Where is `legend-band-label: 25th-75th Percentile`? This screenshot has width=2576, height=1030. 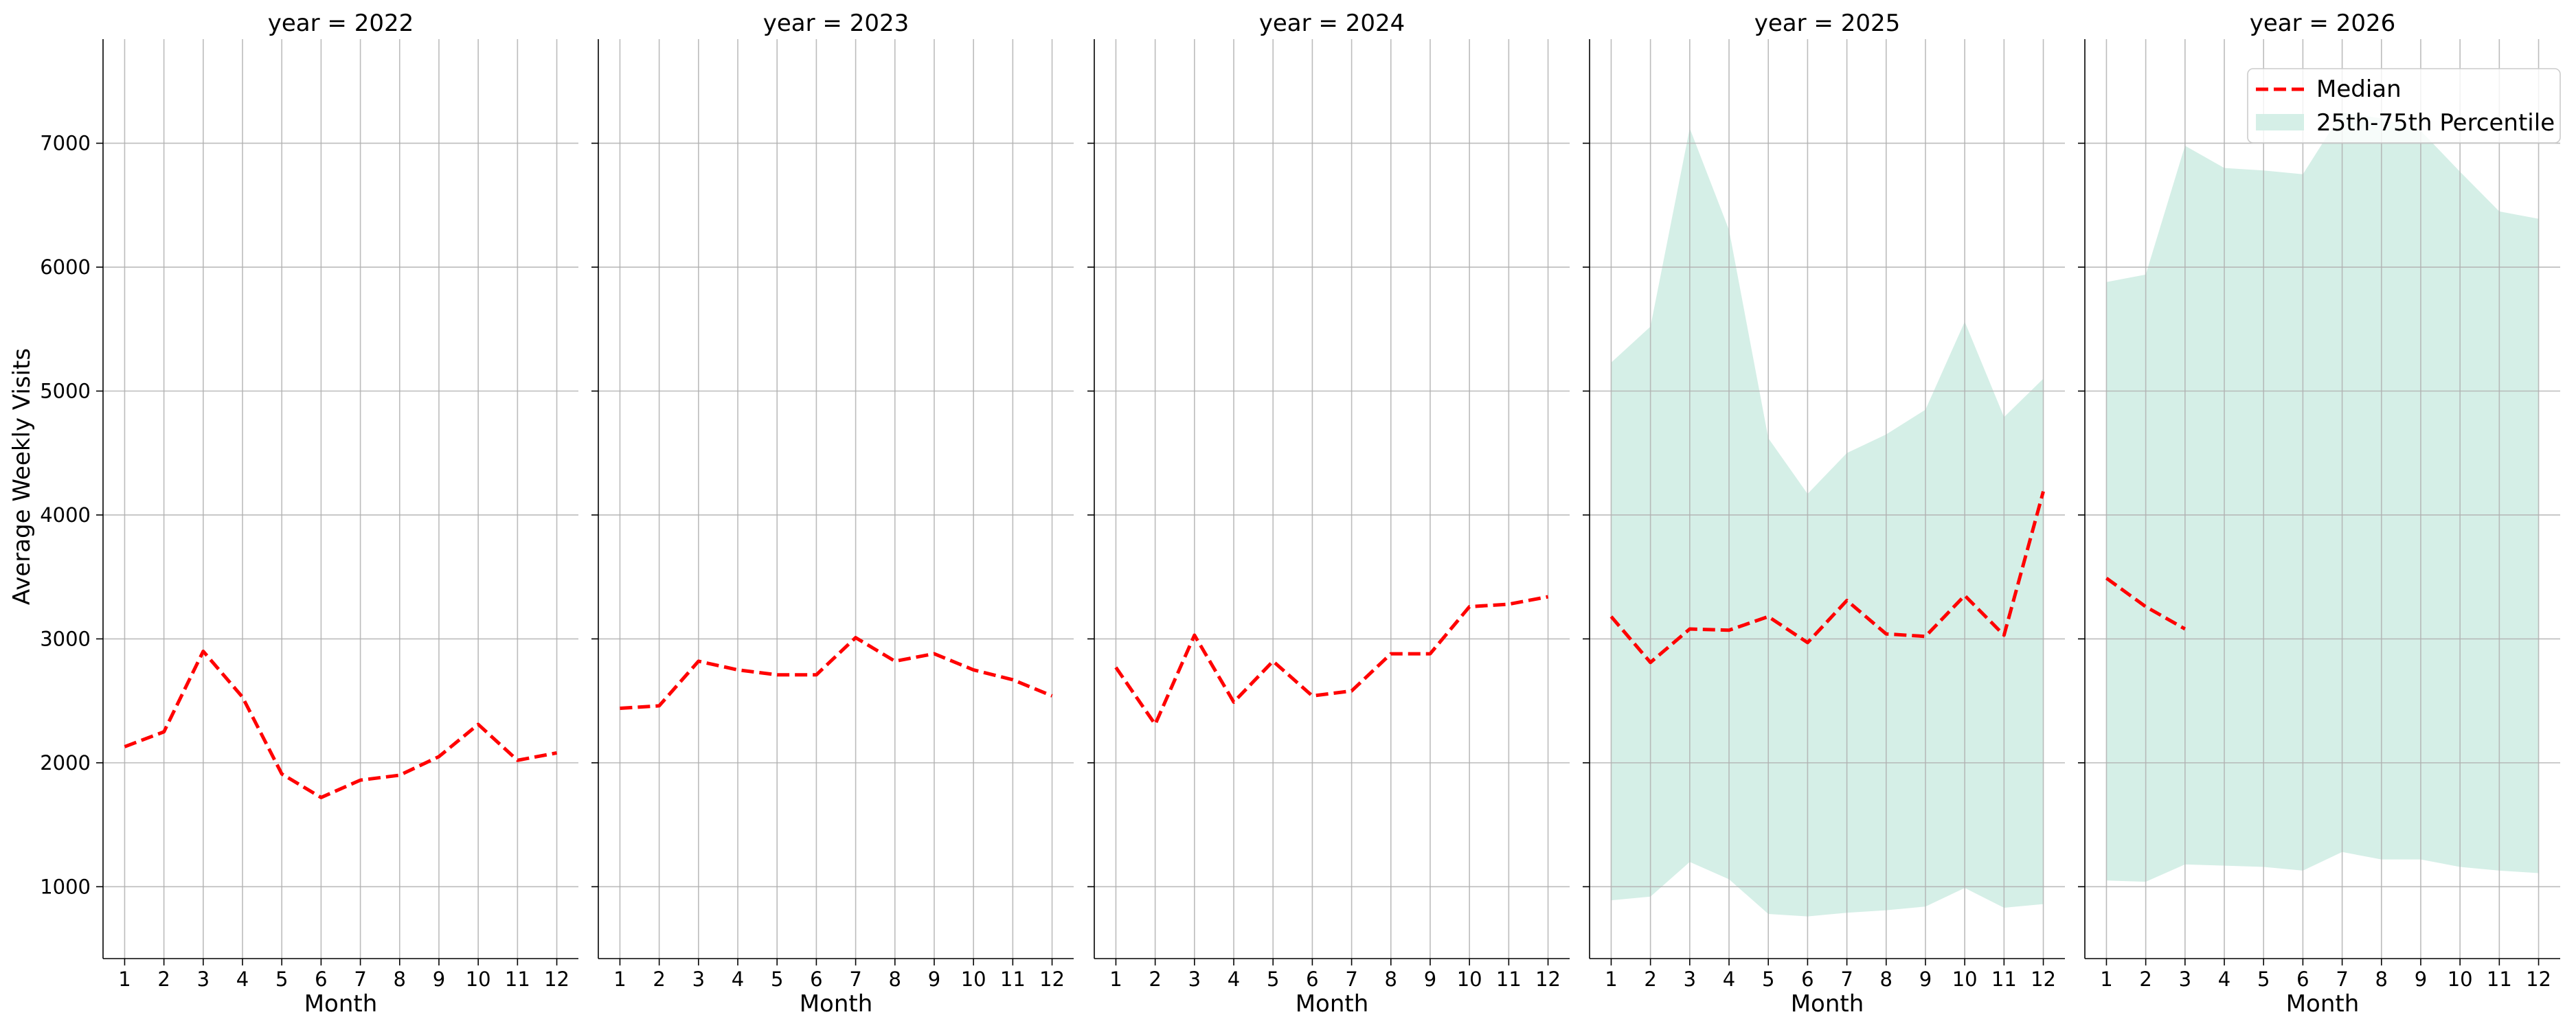 legend-band-label: 25th-75th Percentile is located at coordinates (2435, 123).